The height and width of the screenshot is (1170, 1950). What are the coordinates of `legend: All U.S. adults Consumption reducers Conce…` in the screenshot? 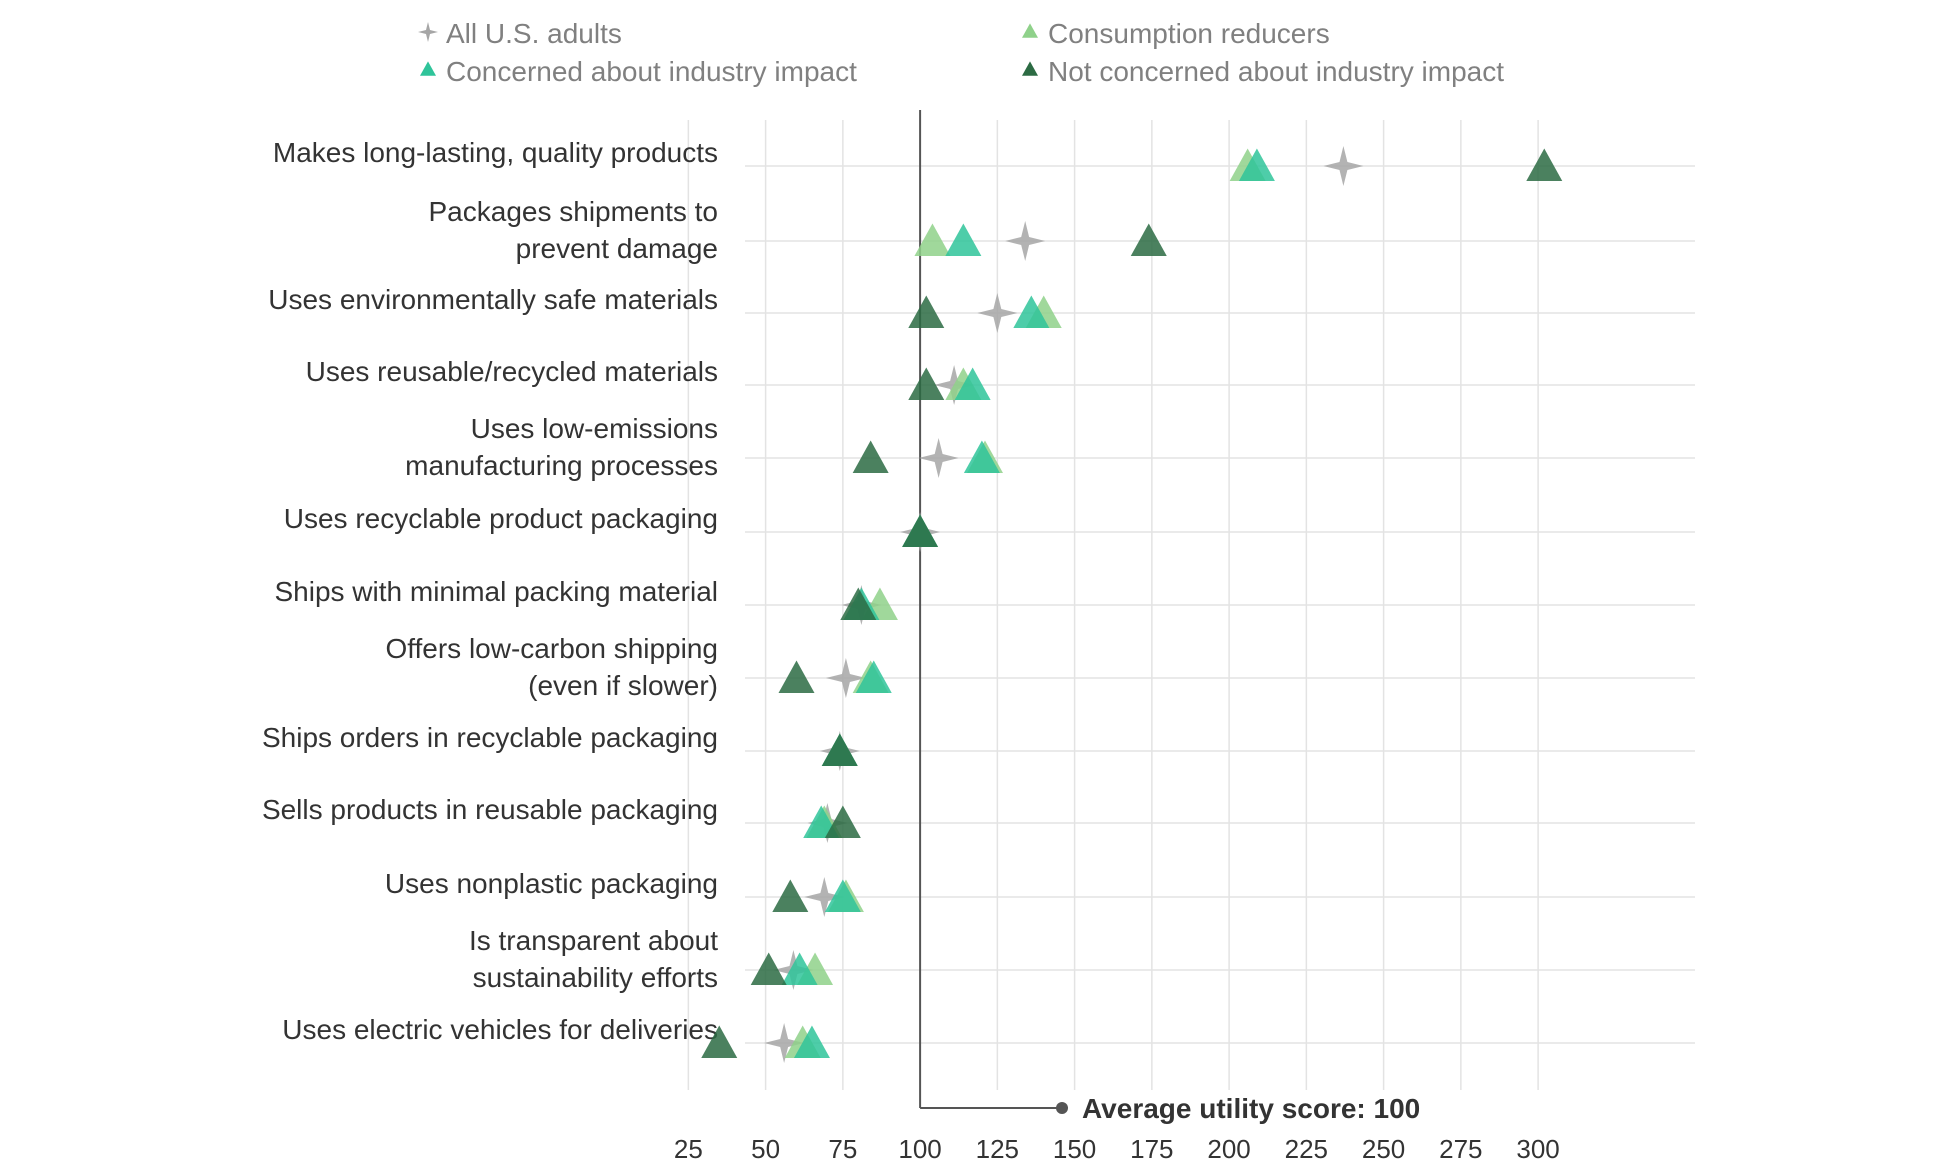 It's located at (961, 52).